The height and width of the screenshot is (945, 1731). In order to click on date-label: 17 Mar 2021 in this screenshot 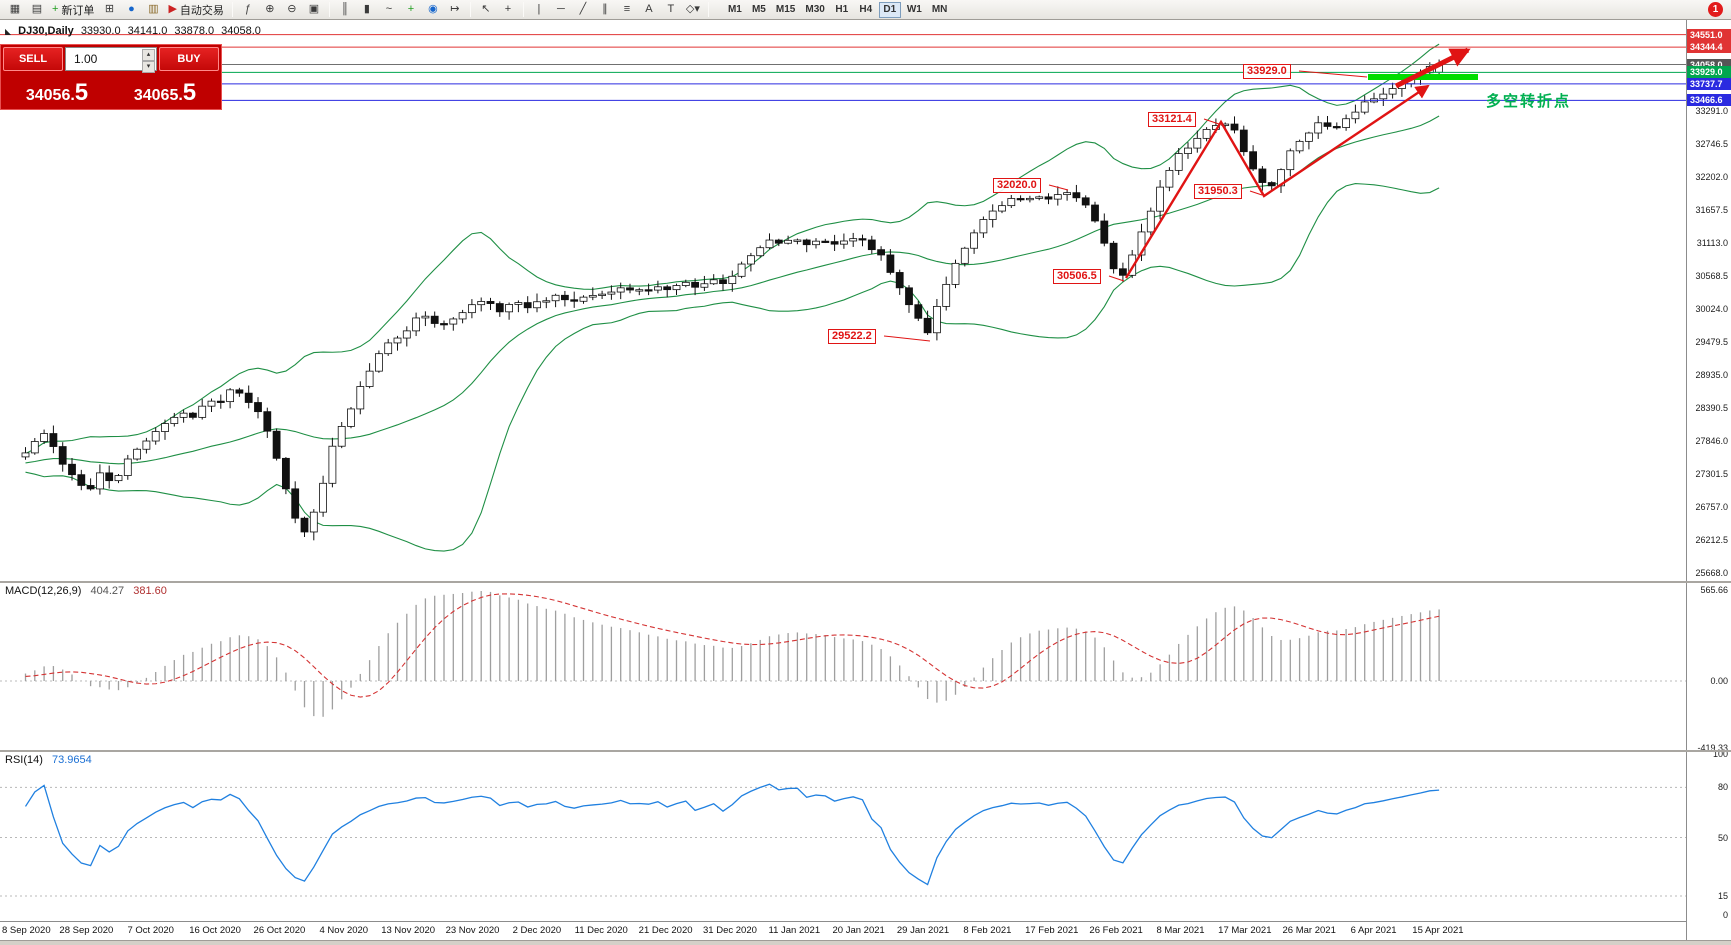, I will do `click(1245, 930)`.